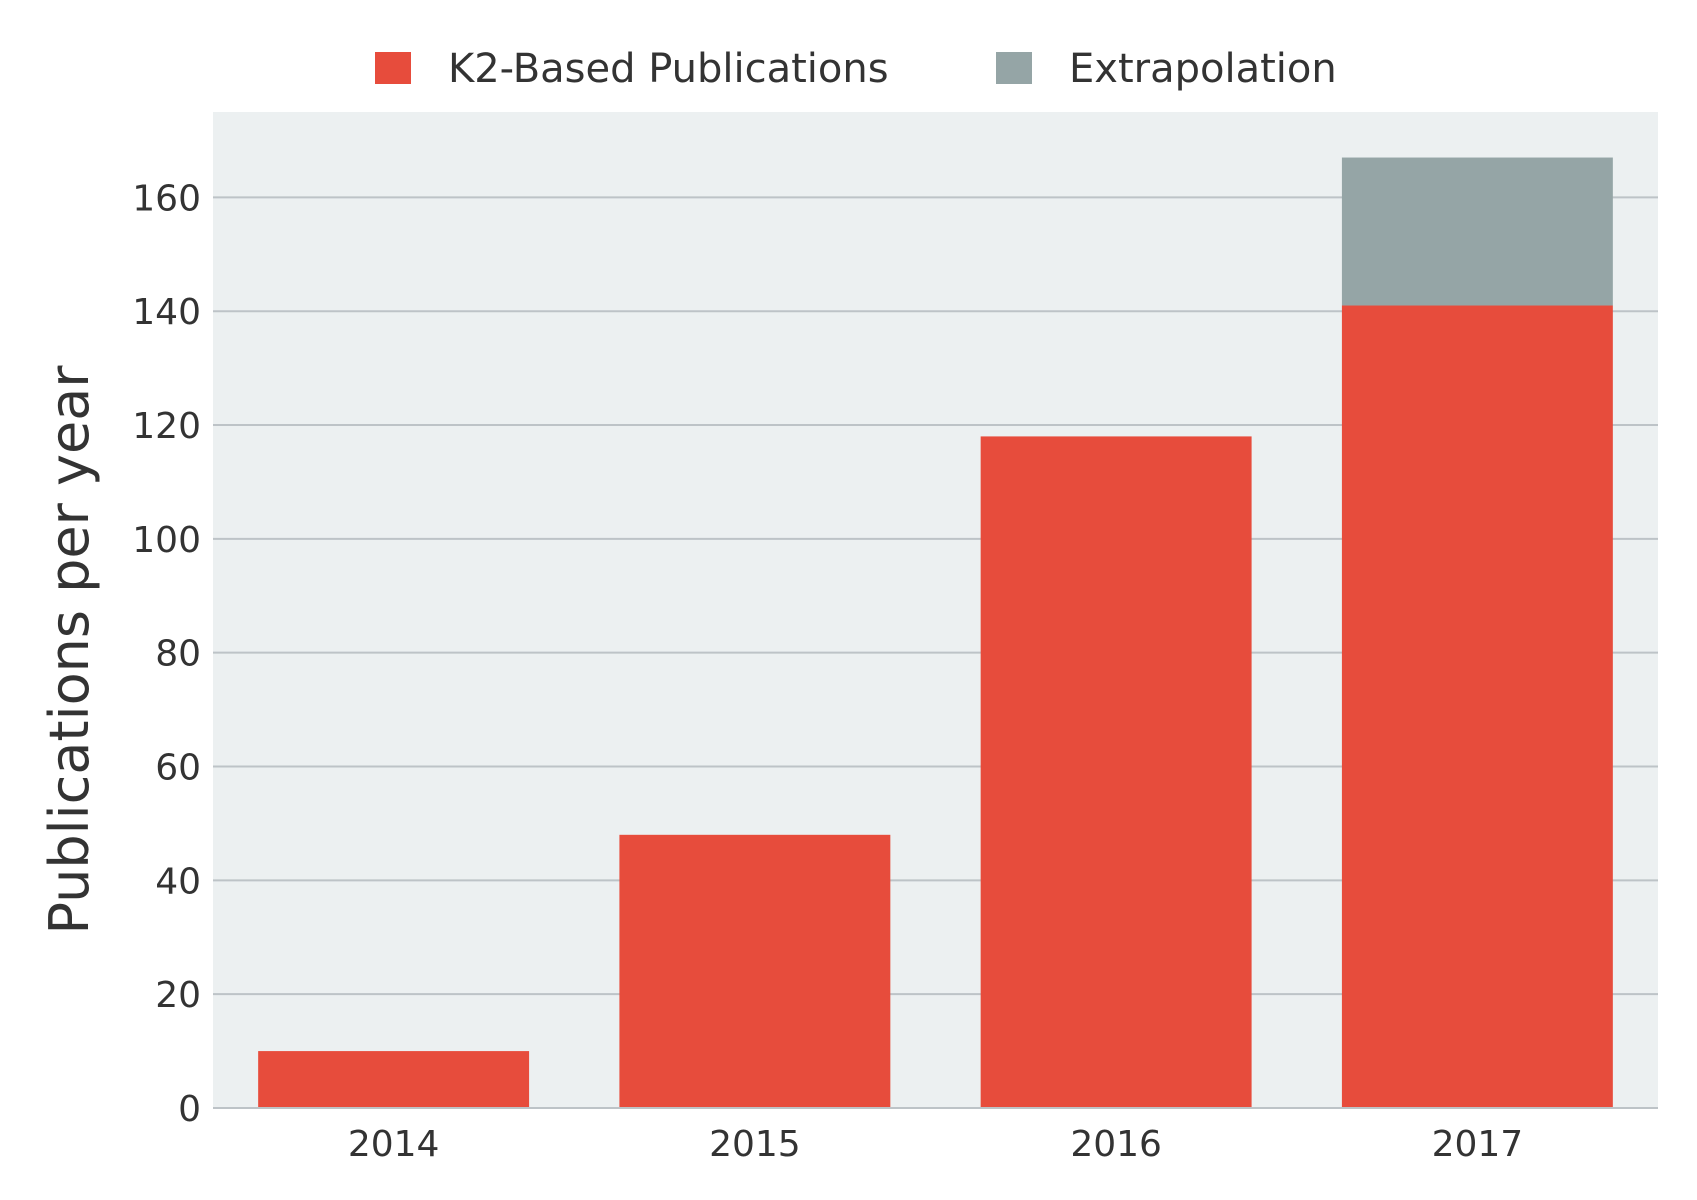 The image size is (1697, 1200). I want to click on y-tick-label-20: 20, so click(178, 995).